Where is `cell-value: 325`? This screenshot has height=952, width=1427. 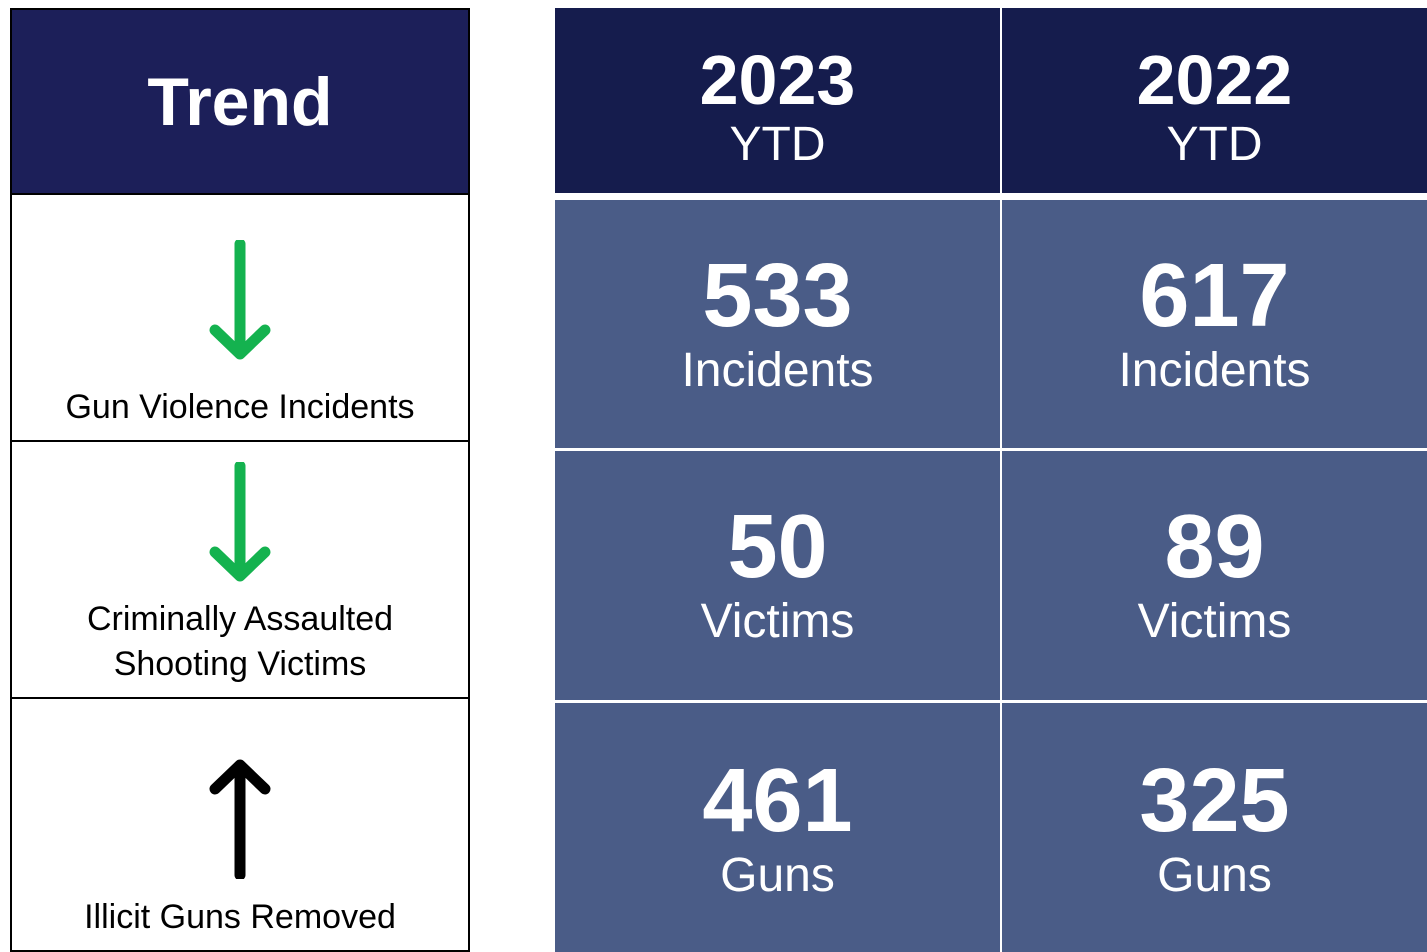 cell-value: 325 is located at coordinates (1214, 801).